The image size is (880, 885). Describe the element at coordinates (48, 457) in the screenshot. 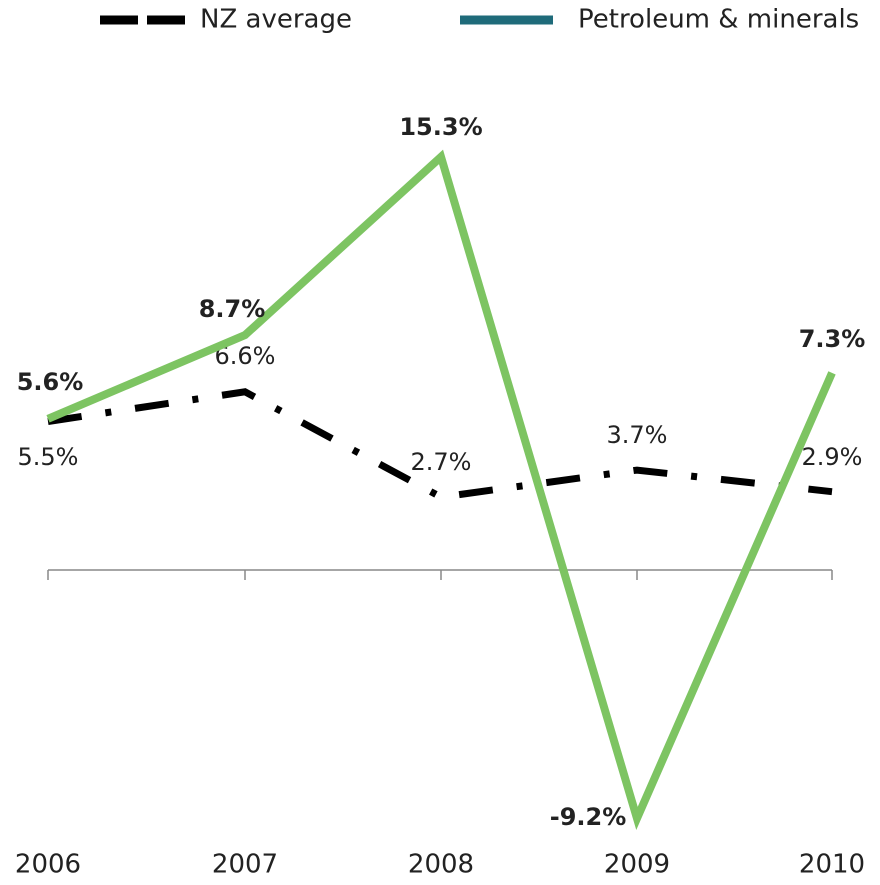

I see `data-label: 5.5%` at that location.